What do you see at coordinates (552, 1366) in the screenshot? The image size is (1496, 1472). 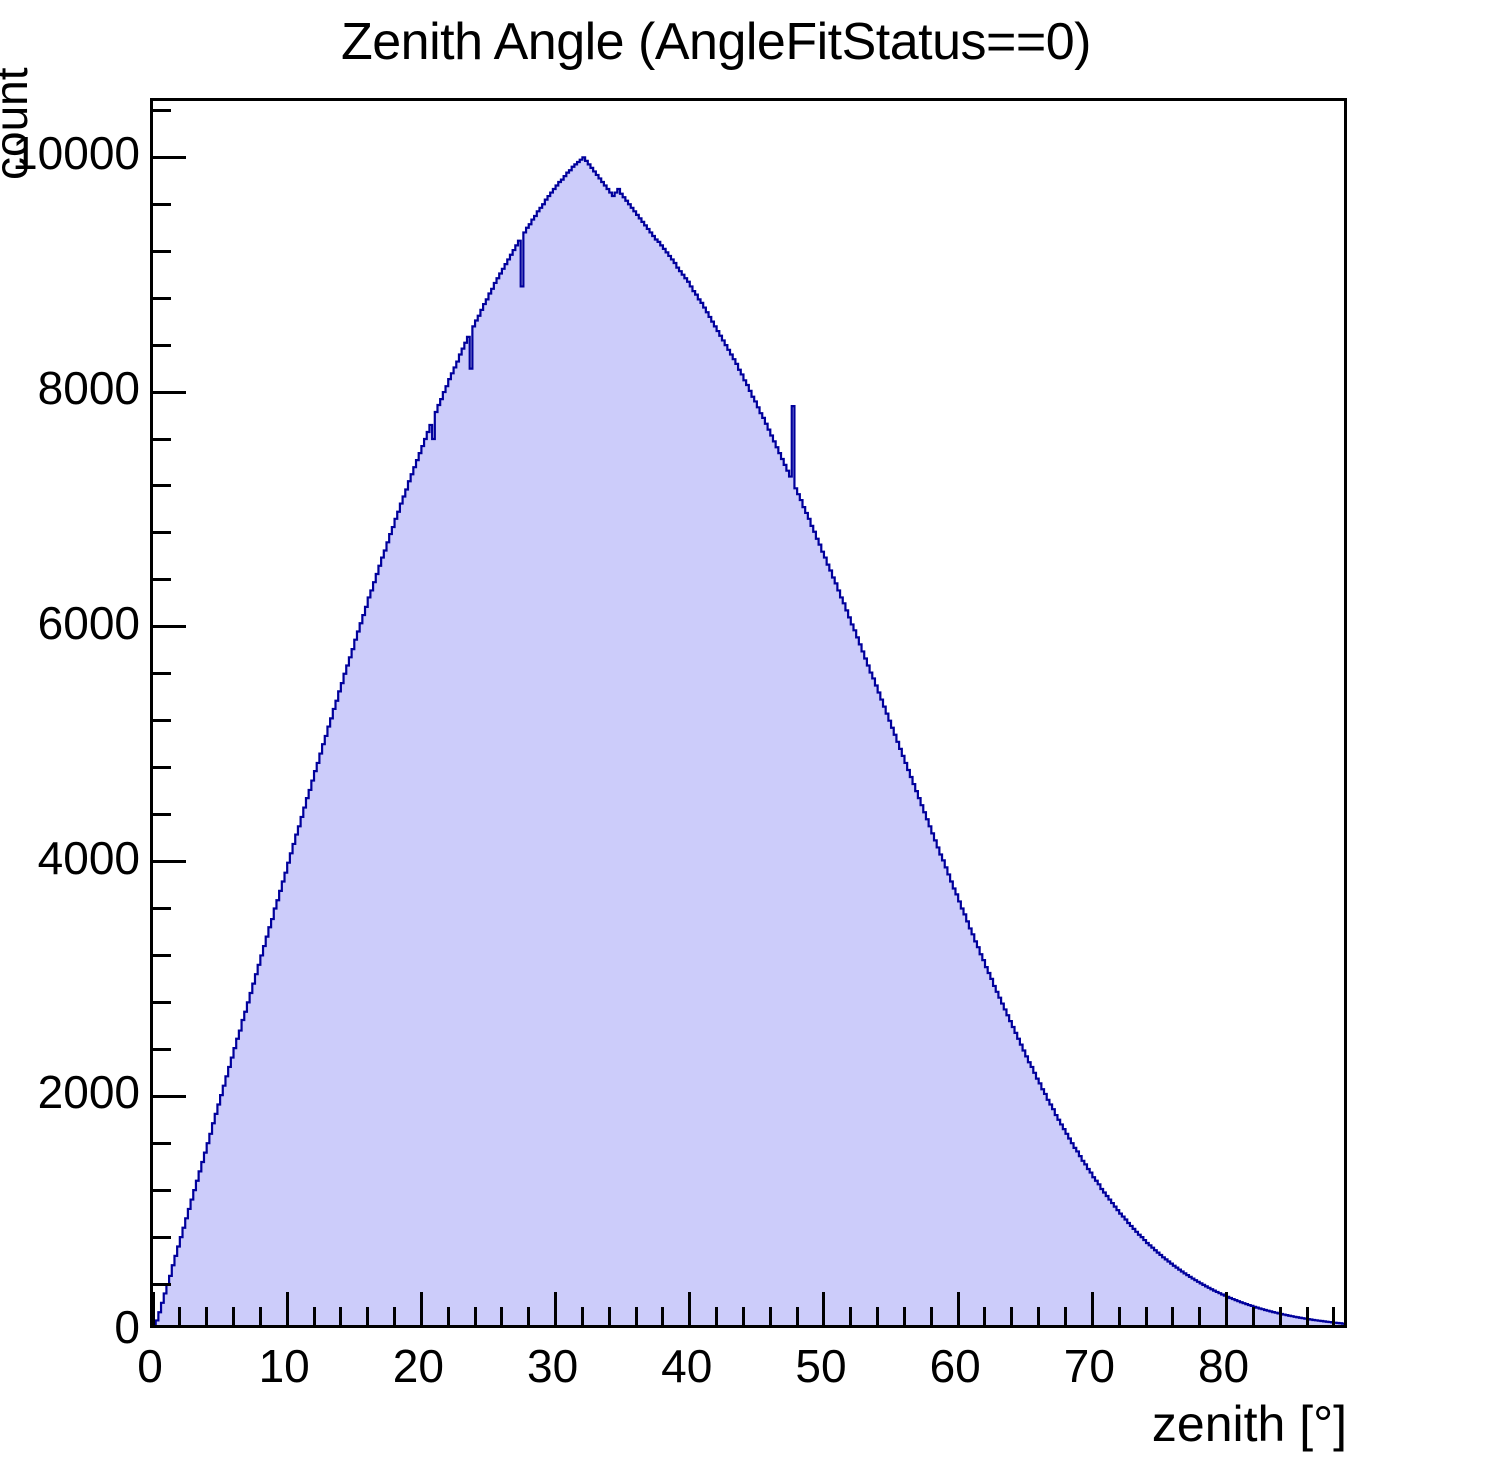 I see `x-tick-label: 30` at bounding box center [552, 1366].